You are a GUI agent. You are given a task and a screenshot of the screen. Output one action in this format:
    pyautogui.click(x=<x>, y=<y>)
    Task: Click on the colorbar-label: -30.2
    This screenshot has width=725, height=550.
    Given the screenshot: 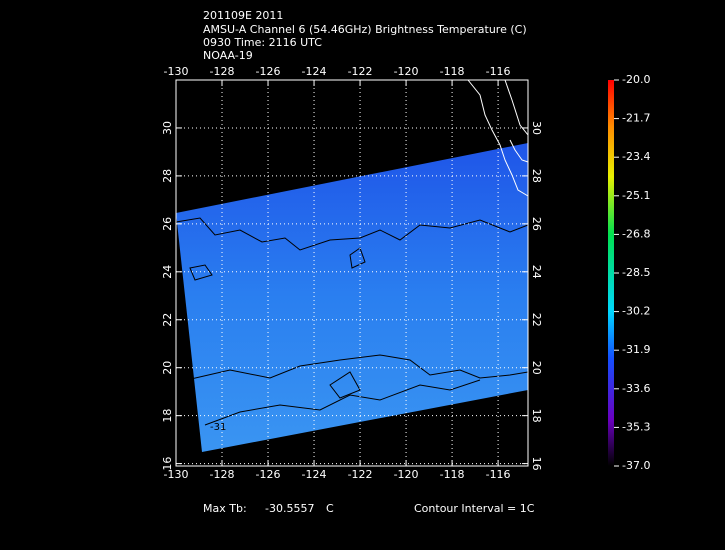 What is the action you would take?
    pyautogui.click(x=636, y=311)
    